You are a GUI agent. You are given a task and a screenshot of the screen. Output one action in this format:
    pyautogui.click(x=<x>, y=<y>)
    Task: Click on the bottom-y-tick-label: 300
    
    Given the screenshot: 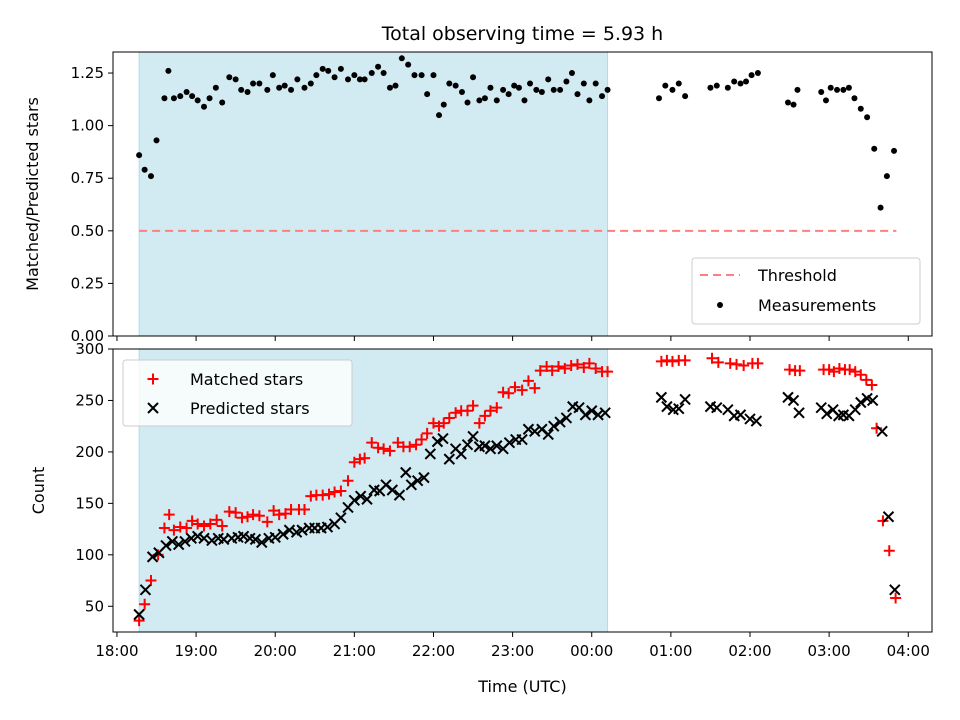 What is the action you would take?
    pyautogui.click(x=89, y=349)
    